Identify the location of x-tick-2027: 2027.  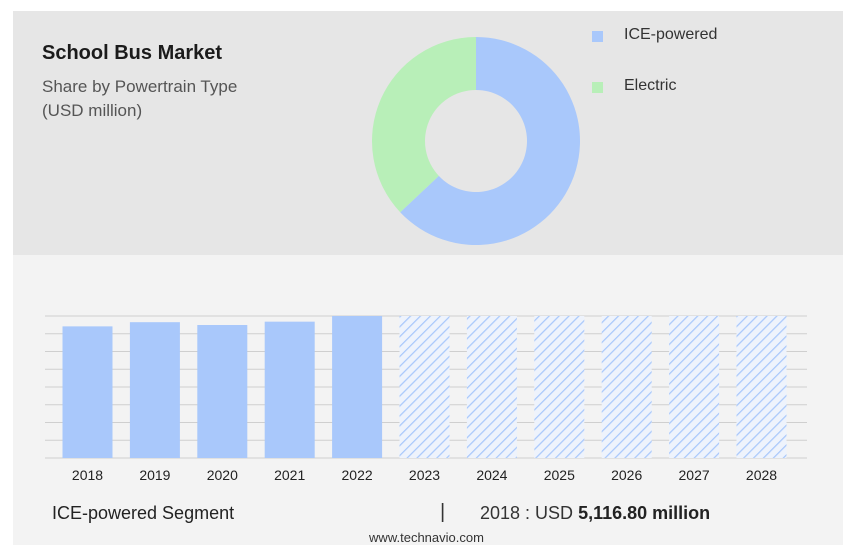
(694, 475).